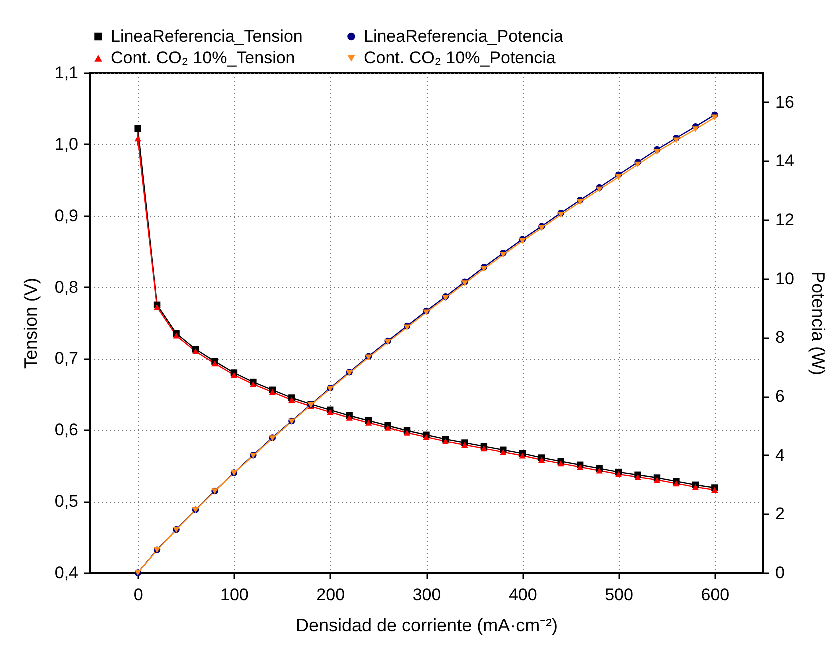 The width and height of the screenshot is (835, 654). I want to click on y-tick-label: 0,6, so click(66, 430).